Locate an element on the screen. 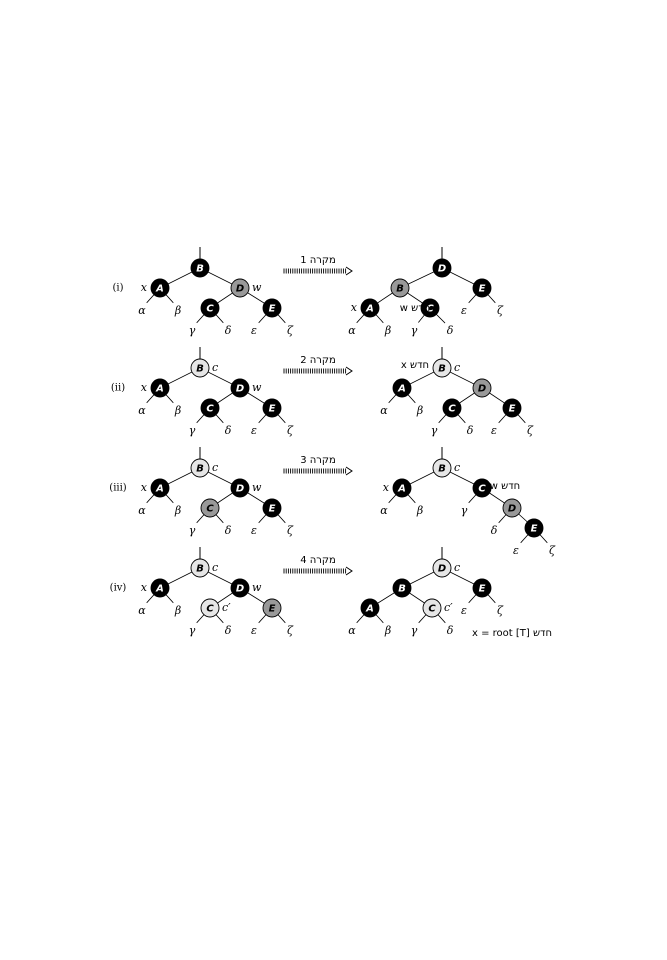 Image resolution: width=667 pixels, height=960 pixels. row-label: (iii) is located at coordinates (117, 488).